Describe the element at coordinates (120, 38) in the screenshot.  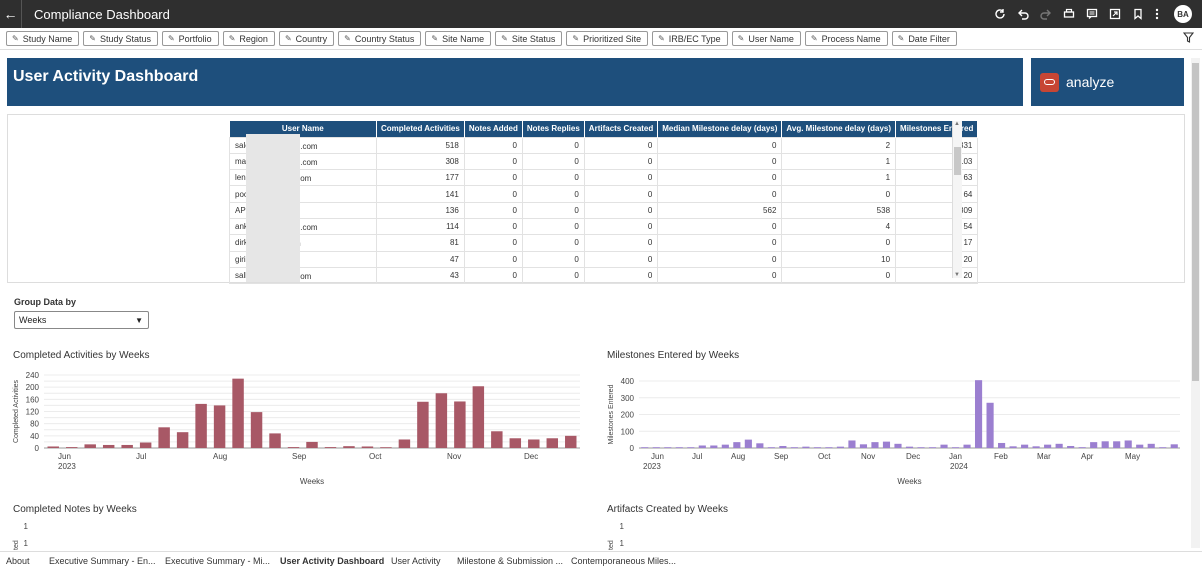
I see `filter-study-status: ✎ Study Status` at that location.